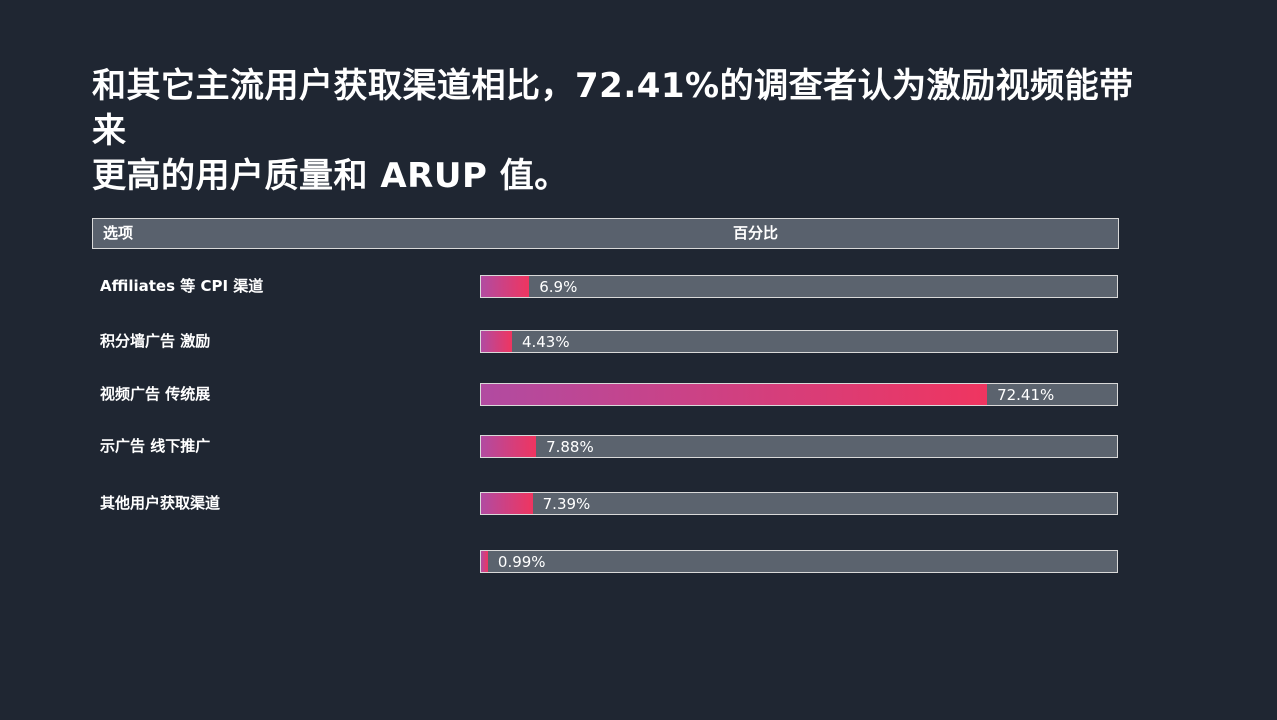  What do you see at coordinates (182, 286) in the screenshot?
I see `row-label: Affiliates 等 CPI 渠道` at bounding box center [182, 286].